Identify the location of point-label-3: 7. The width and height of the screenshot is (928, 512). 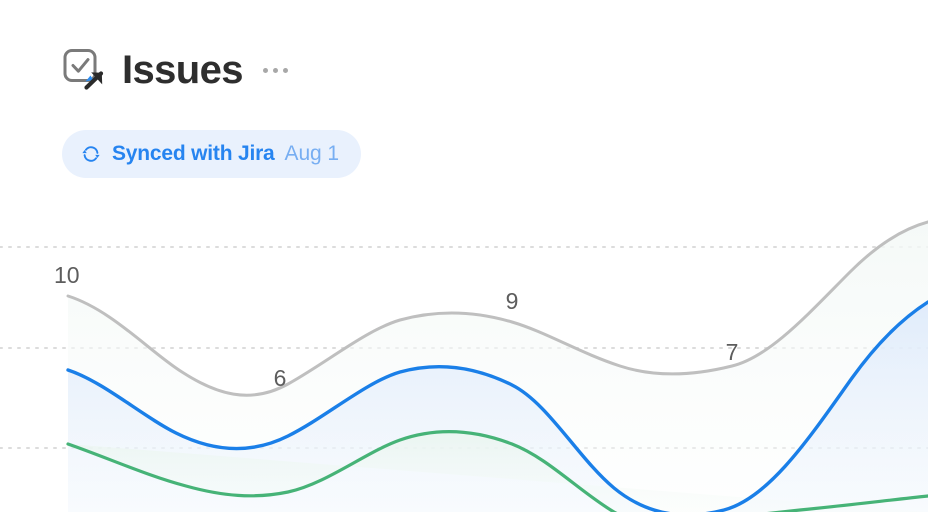
(732, 352).